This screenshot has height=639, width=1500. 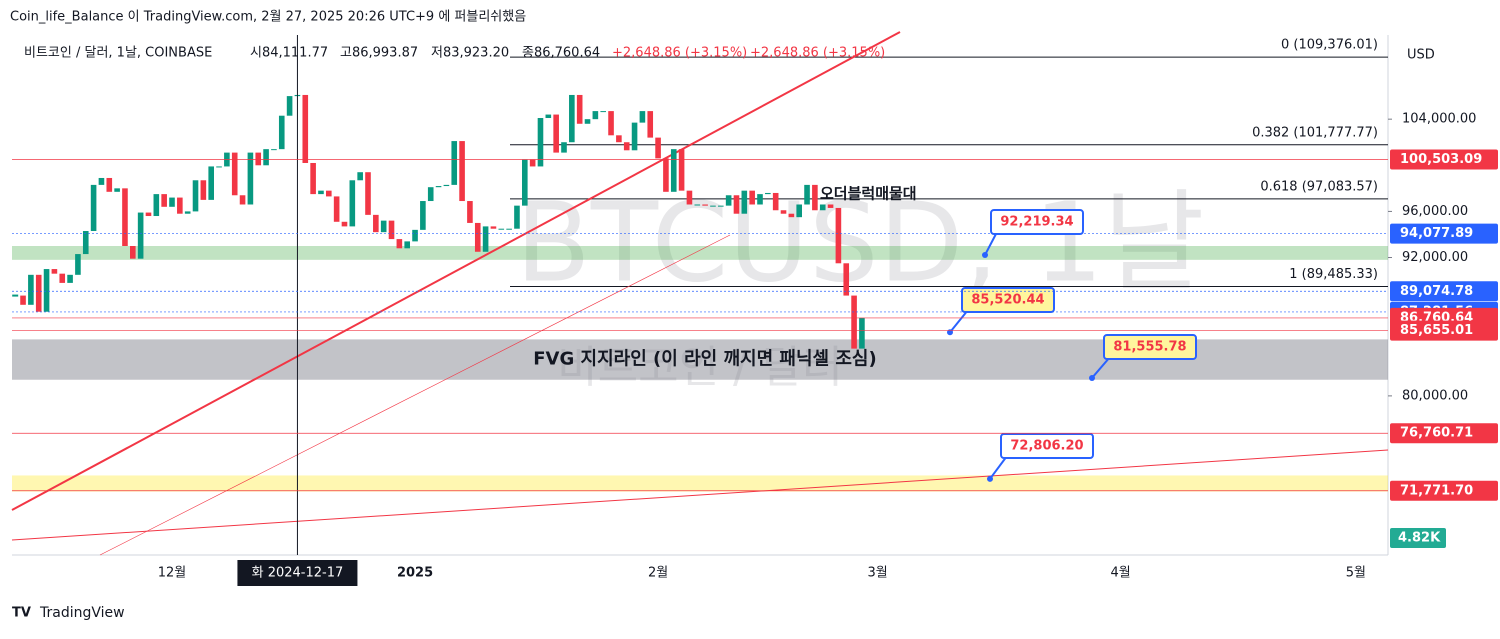 What do you see at coordinates (1315, 132) in the screenshot?
I see `fib-label: 0.382 (101,777.77)` at bounding box center [1315, 132].